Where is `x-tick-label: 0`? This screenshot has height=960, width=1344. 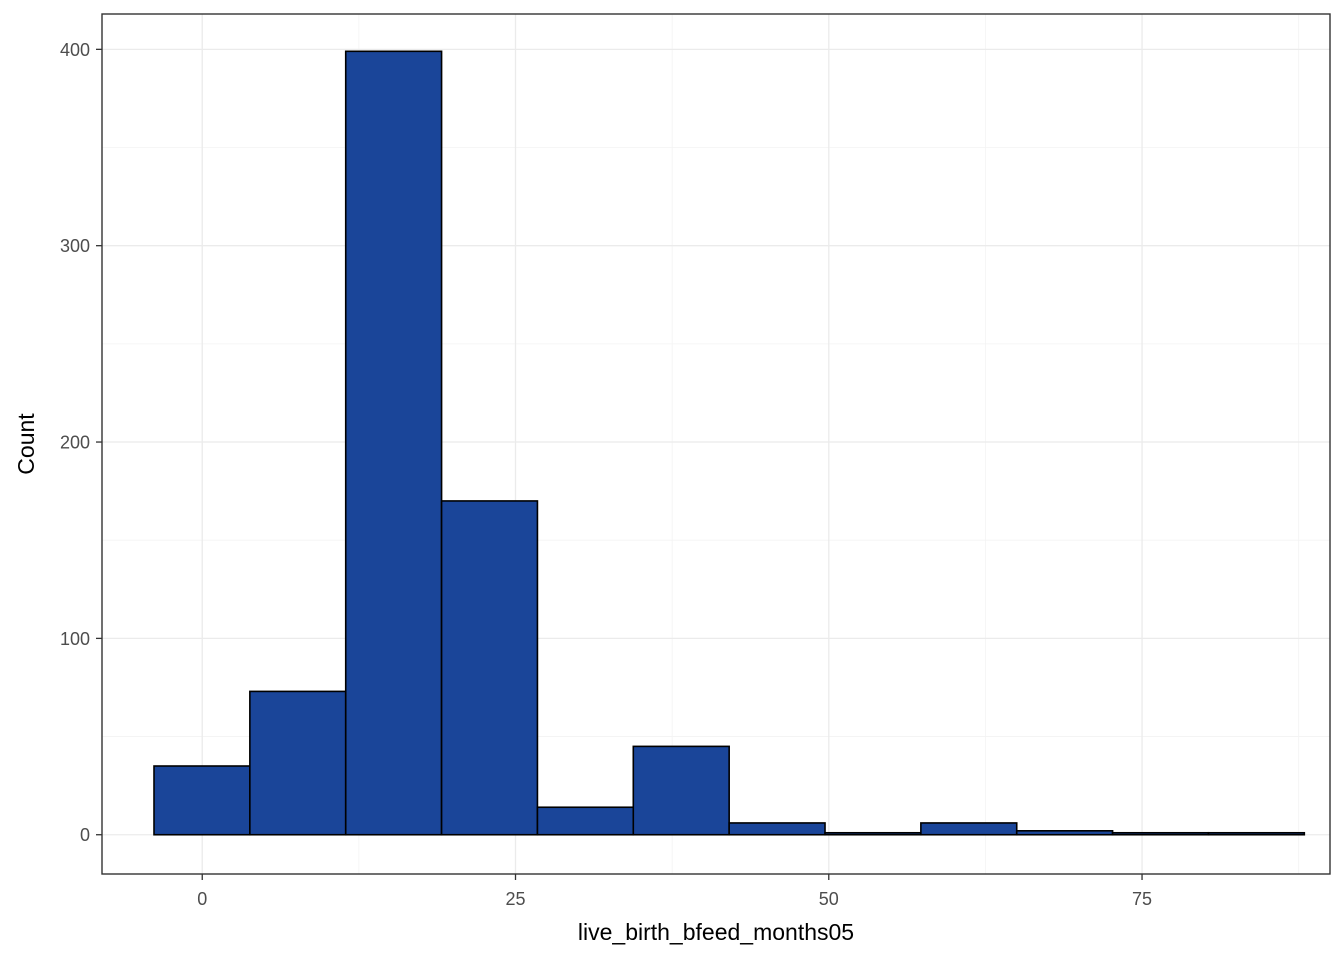
x-tick-label: 0 is located at coordinates (202, 899).